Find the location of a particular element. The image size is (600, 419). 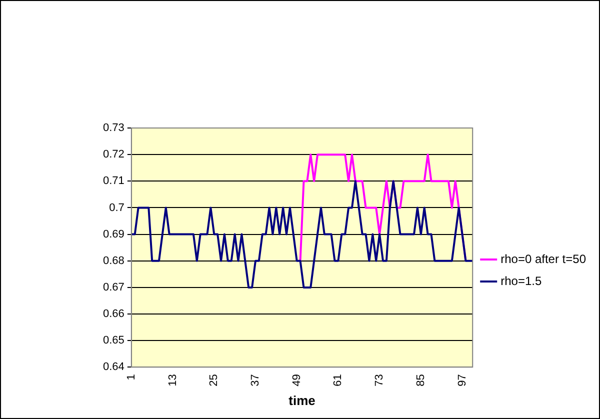

x-tick-label: 1 is located at coordinates (131, 377).